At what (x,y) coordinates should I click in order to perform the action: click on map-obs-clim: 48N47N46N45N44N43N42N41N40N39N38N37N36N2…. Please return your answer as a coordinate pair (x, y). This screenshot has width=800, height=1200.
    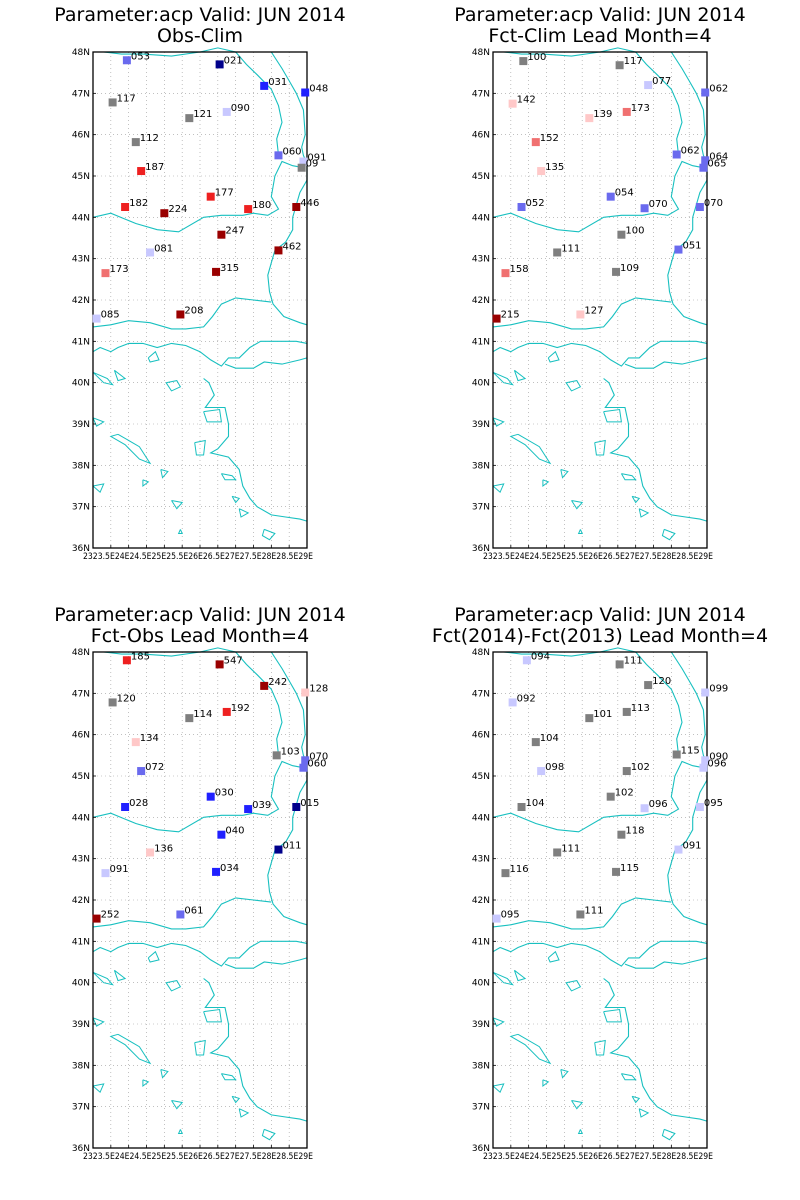
    Looking at the image, I should click on (200, 304).